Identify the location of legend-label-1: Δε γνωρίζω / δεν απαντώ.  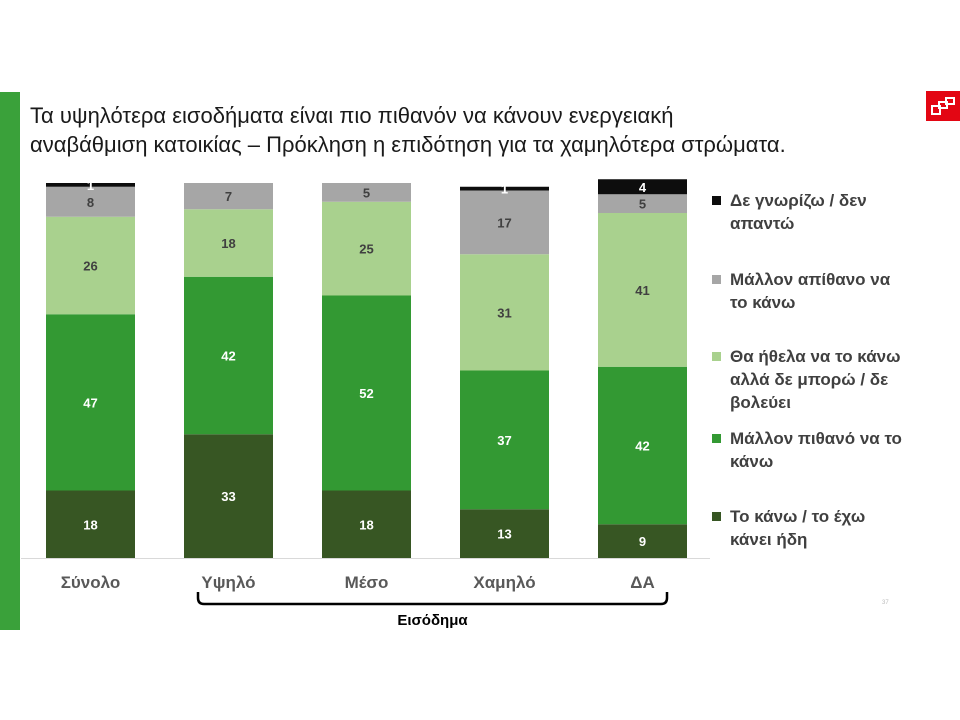
(840, 212).